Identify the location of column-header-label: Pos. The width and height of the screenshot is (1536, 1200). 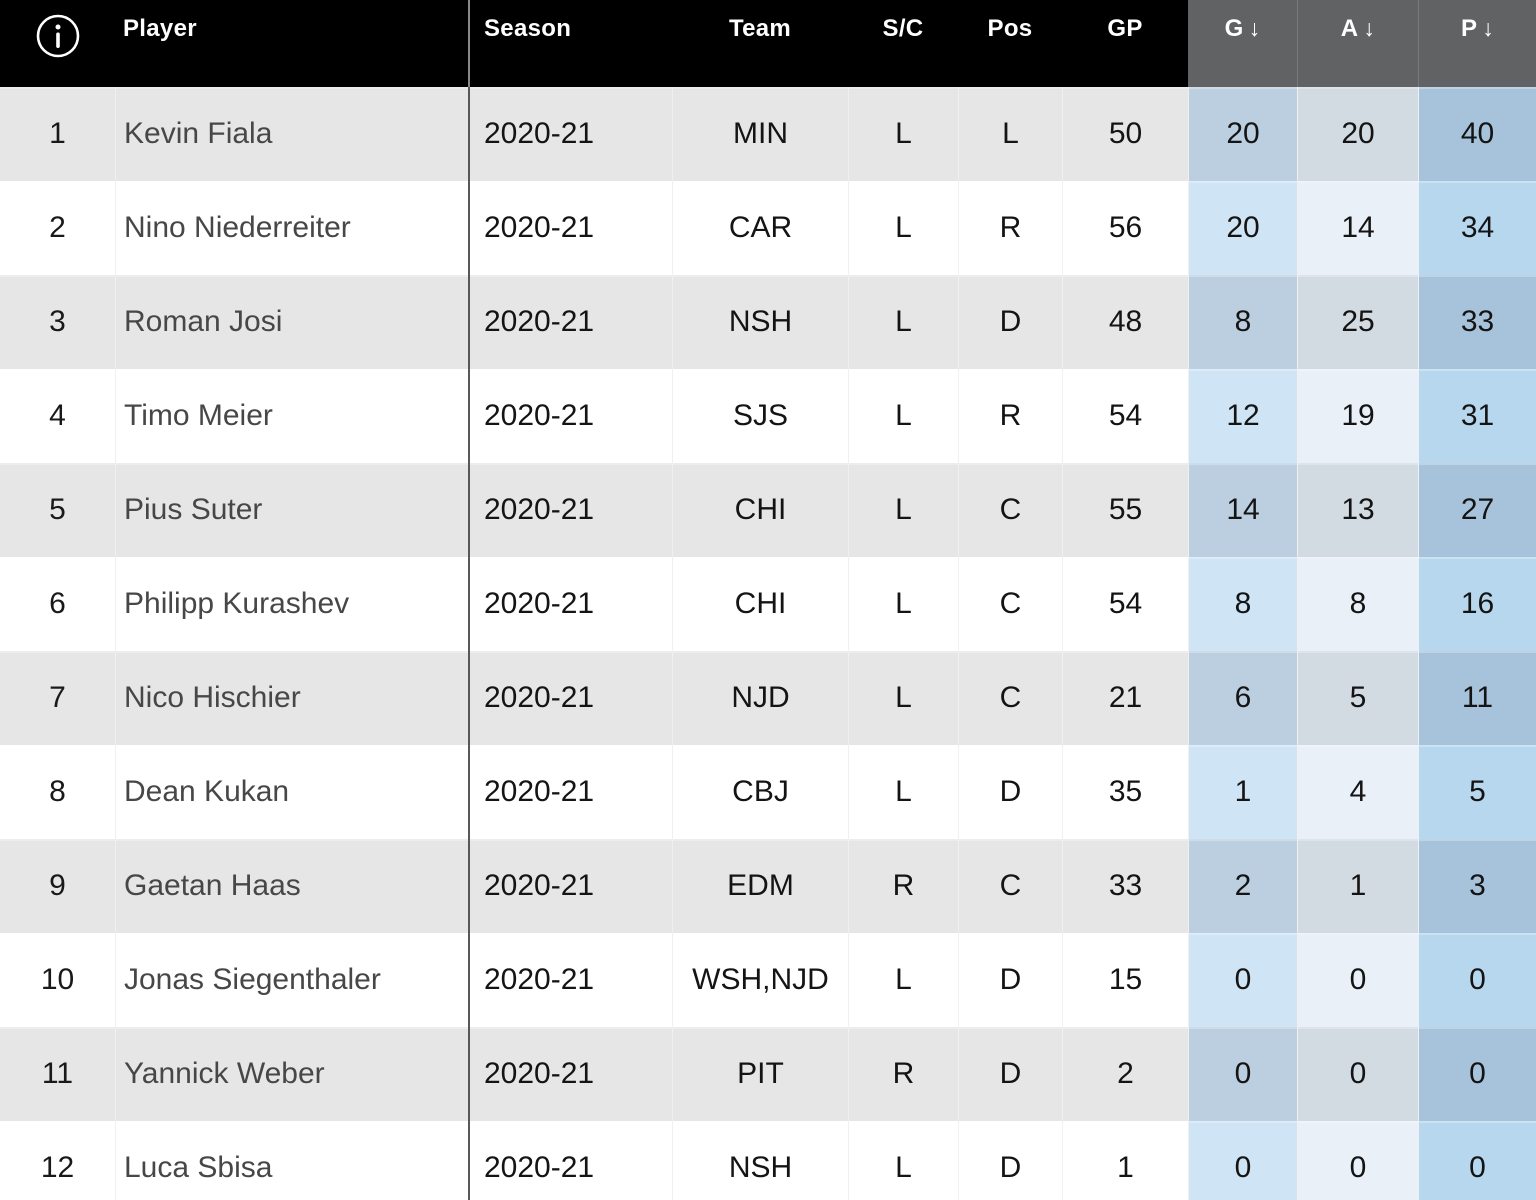
(1010, 28).